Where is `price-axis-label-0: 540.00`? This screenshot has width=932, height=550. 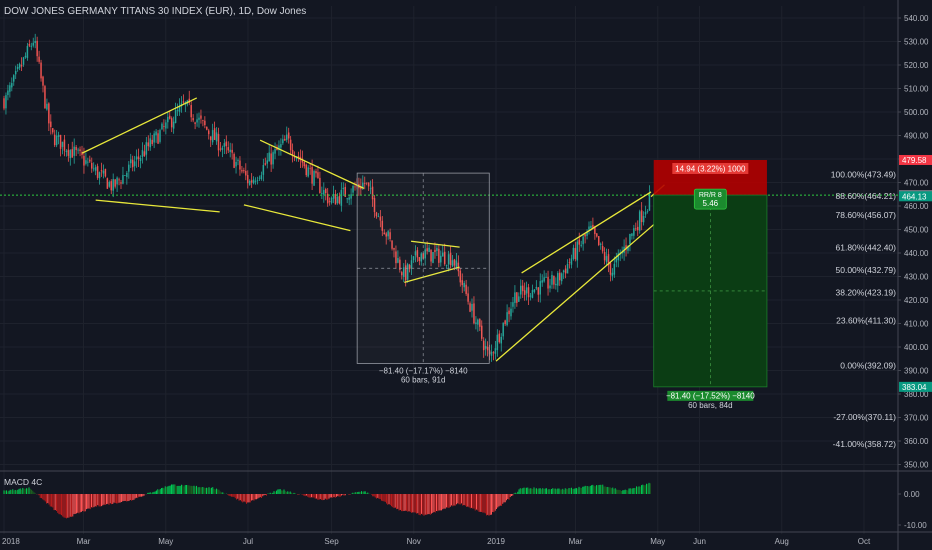 price-axis-label-0: 540.00 is located at coordinates (916, 18).